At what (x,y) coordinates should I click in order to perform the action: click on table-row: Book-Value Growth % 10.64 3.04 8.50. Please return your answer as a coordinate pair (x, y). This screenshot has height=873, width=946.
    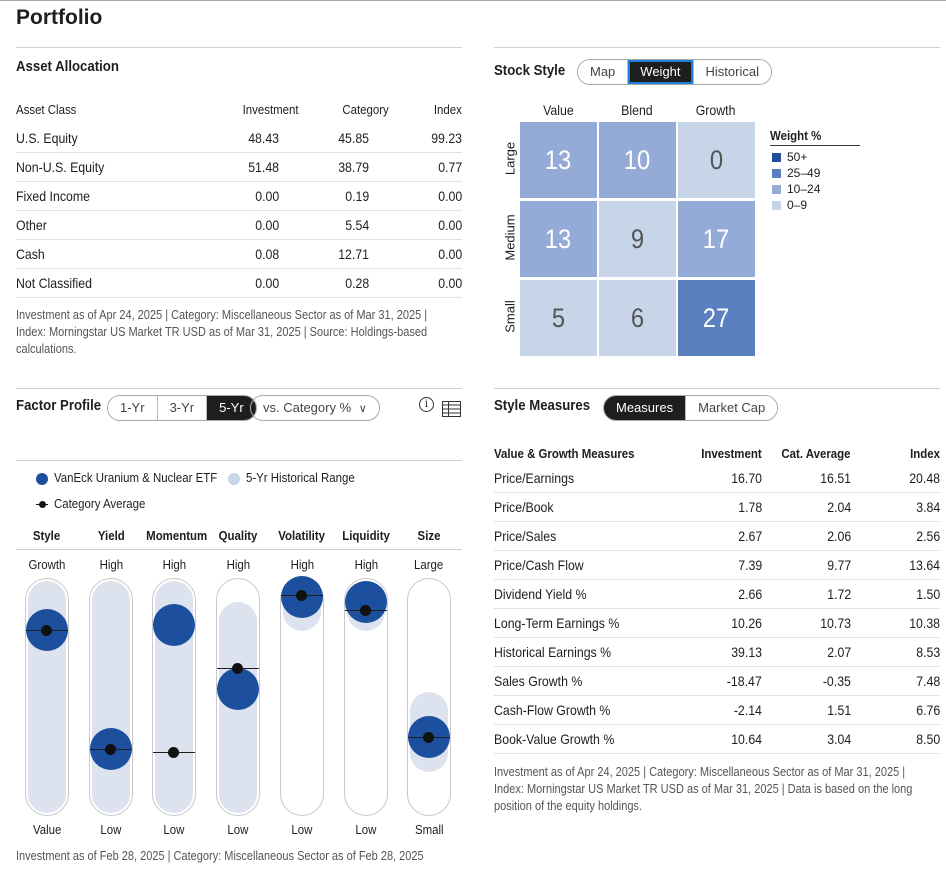
    Looking at the image, I should click on (717, 739).